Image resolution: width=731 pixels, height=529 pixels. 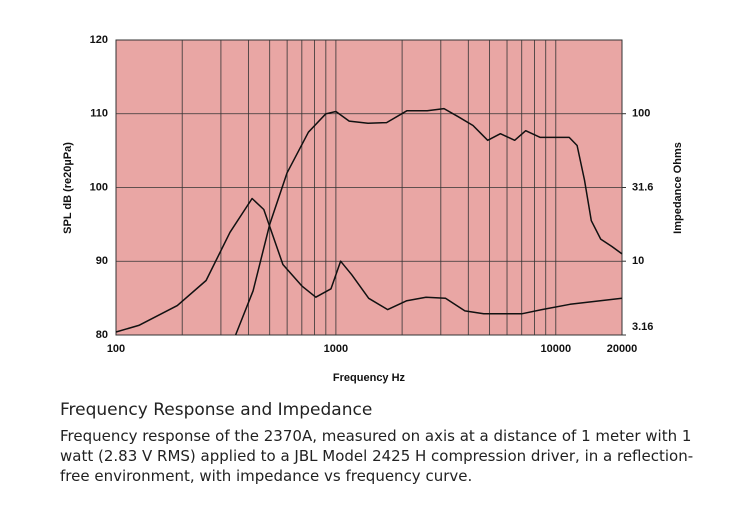 What do you see at coordinates (116, 349) in the screenshot?
I see `x-tick-label: 100` at bounding box center [116, 349].